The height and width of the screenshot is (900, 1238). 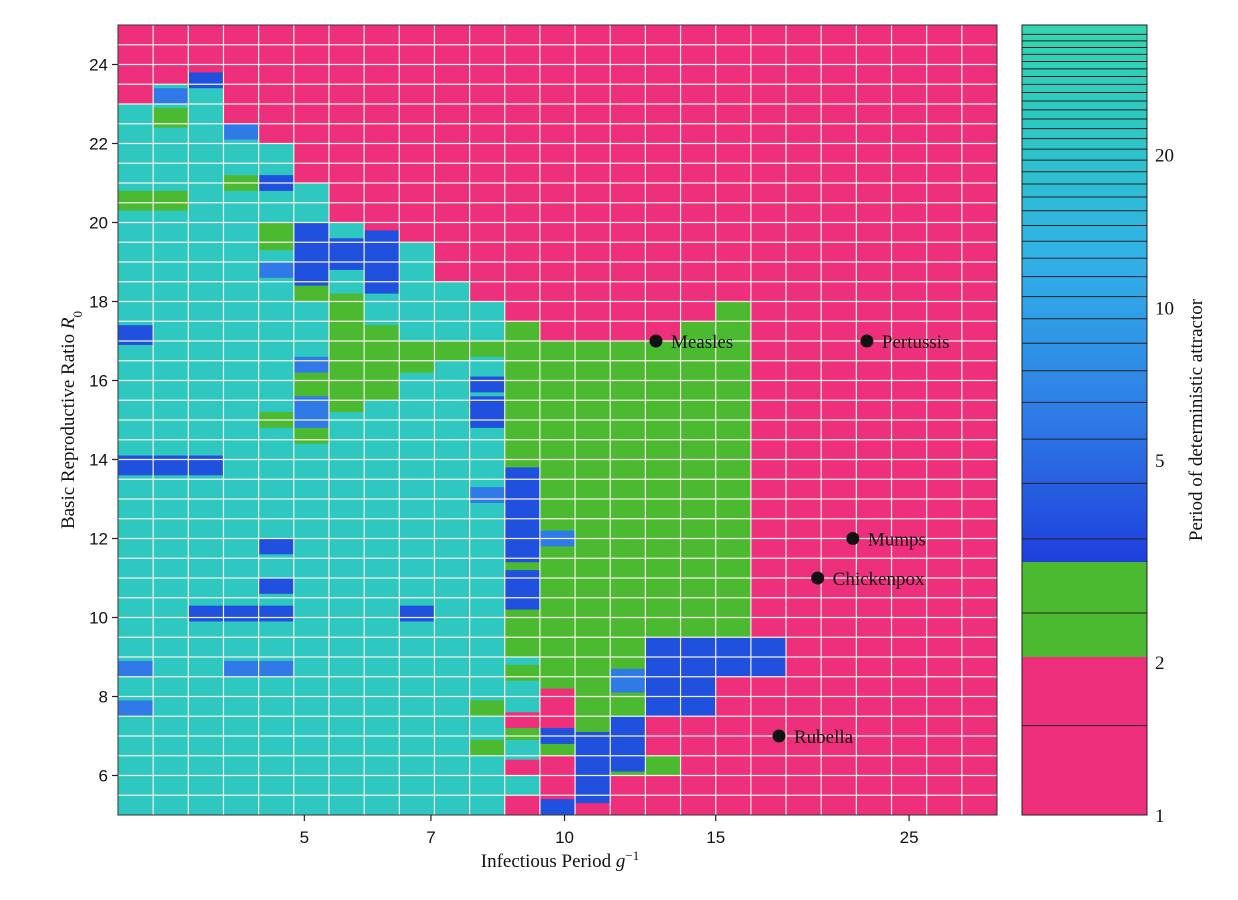 What do you see at coordinates (98, 65) in the screenshot?
I see `y-tick-label: 24` at bounding box center [98, 65].